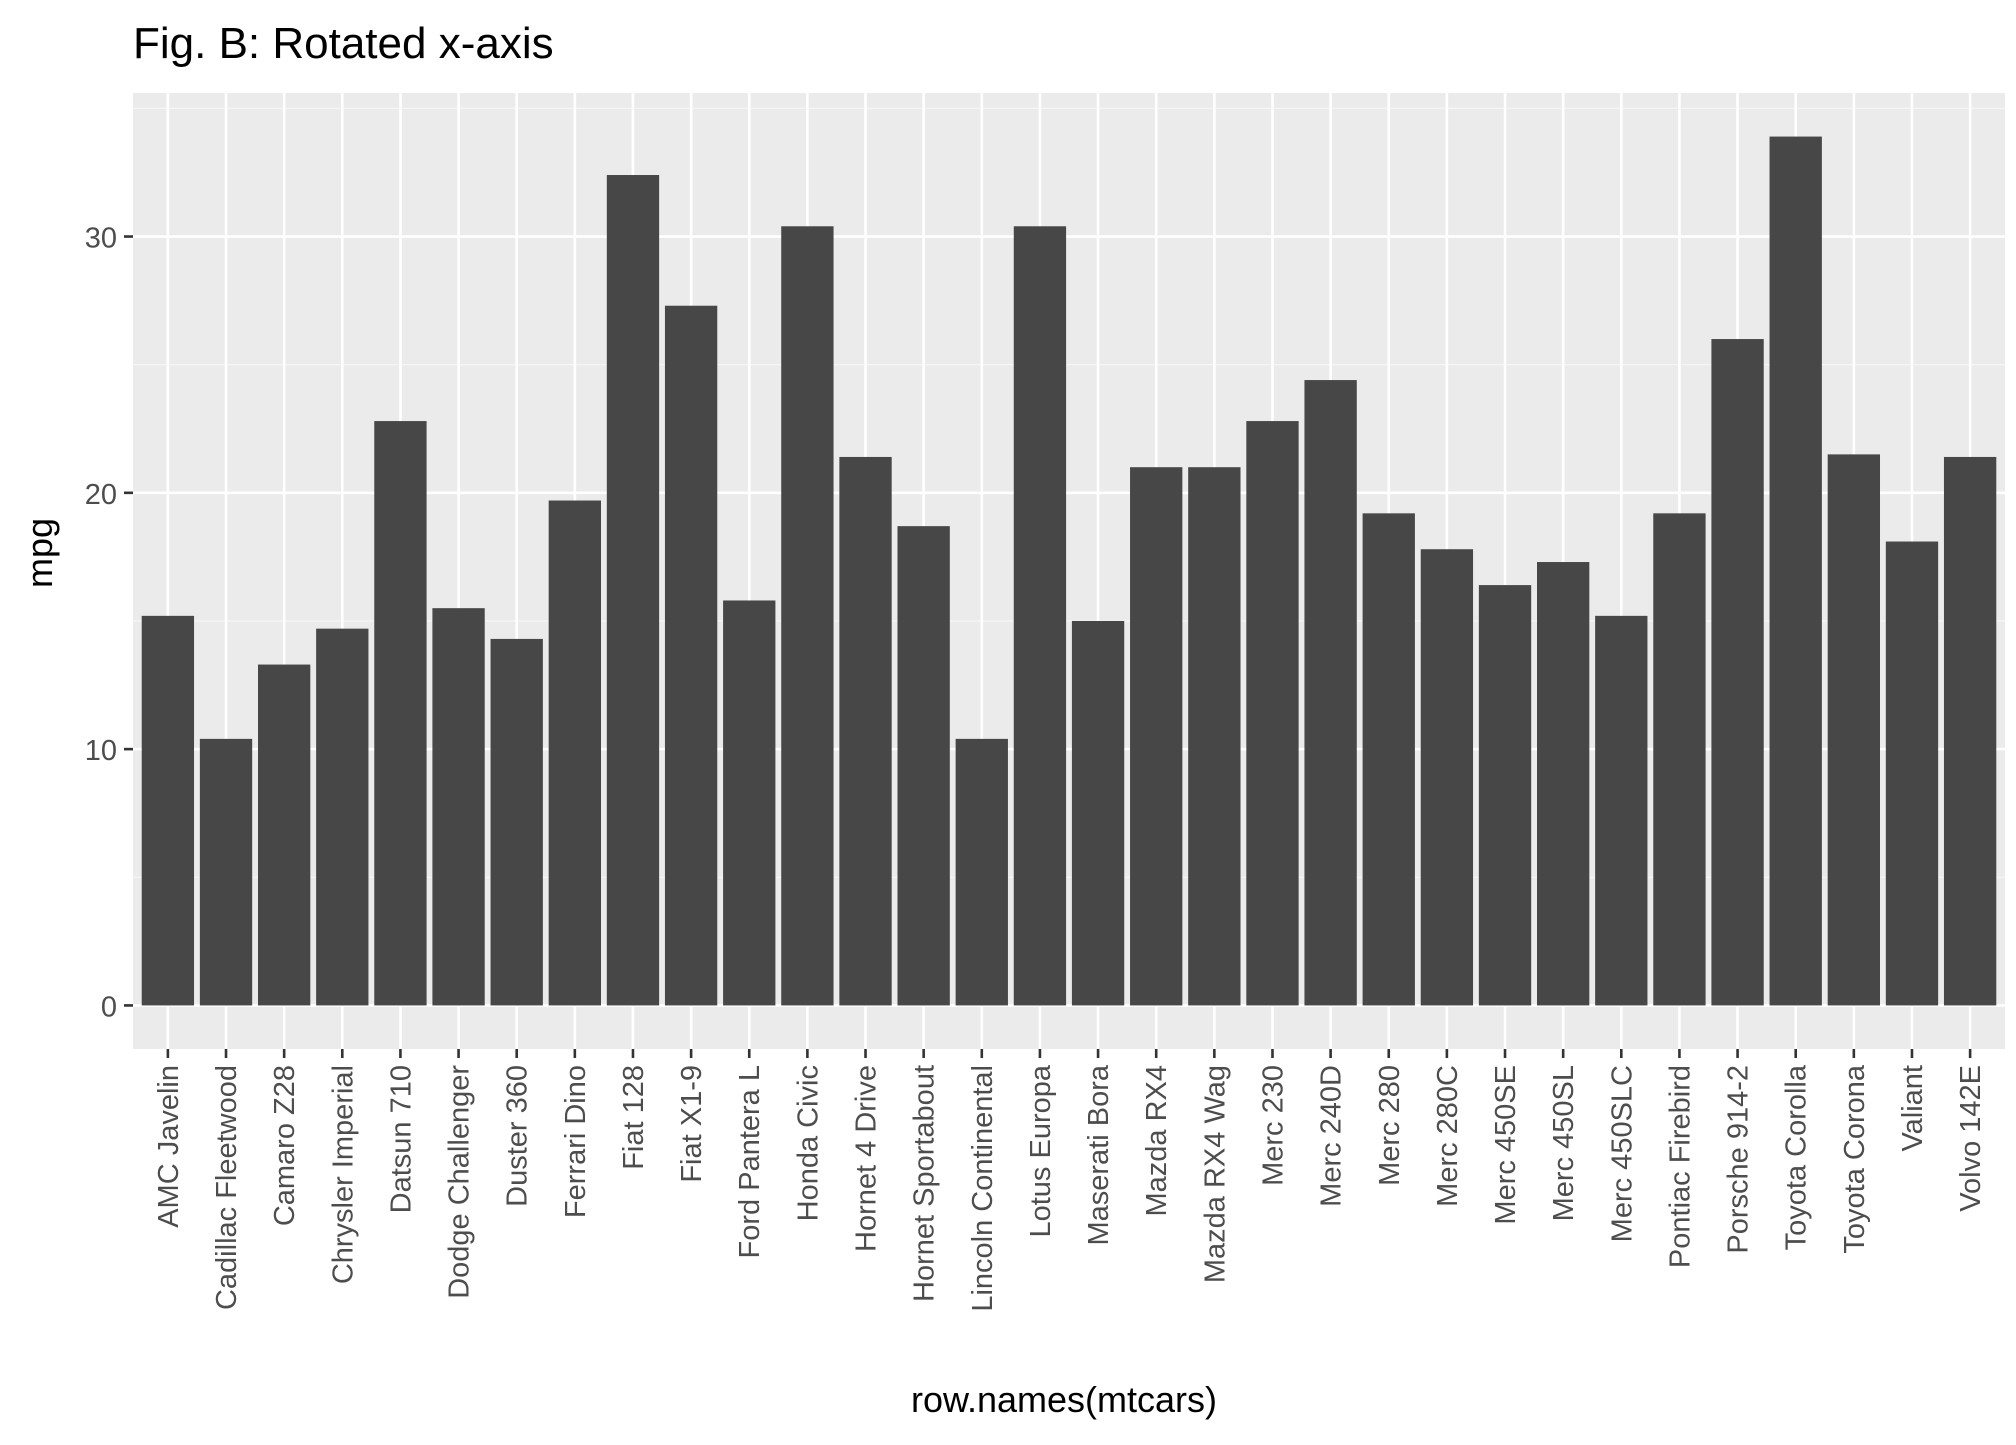 The image size is (2016, 1445). Describe the element at coordinates (867, 1158) in the screenshot. I see `x-tick-label: Hornet 4 Drive` at that location.